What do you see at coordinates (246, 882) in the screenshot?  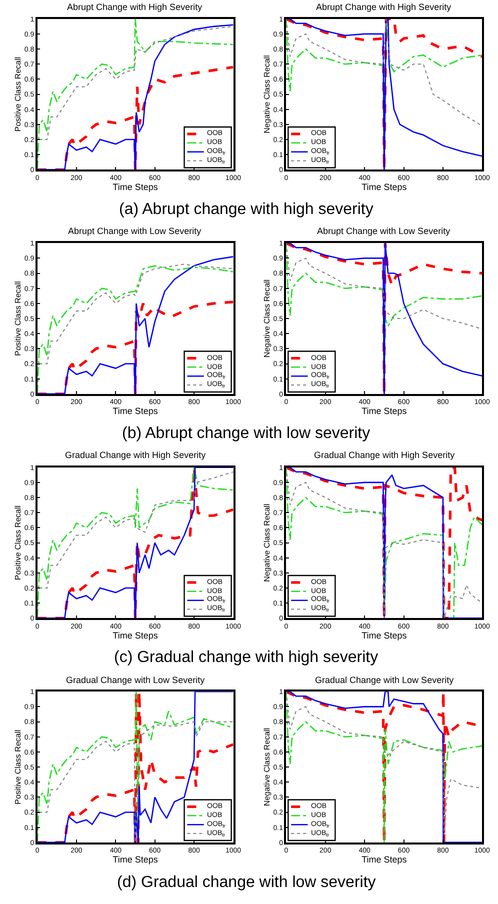 I see `text: (d) Gradual change with low severity` at bounding box center [246, 882].